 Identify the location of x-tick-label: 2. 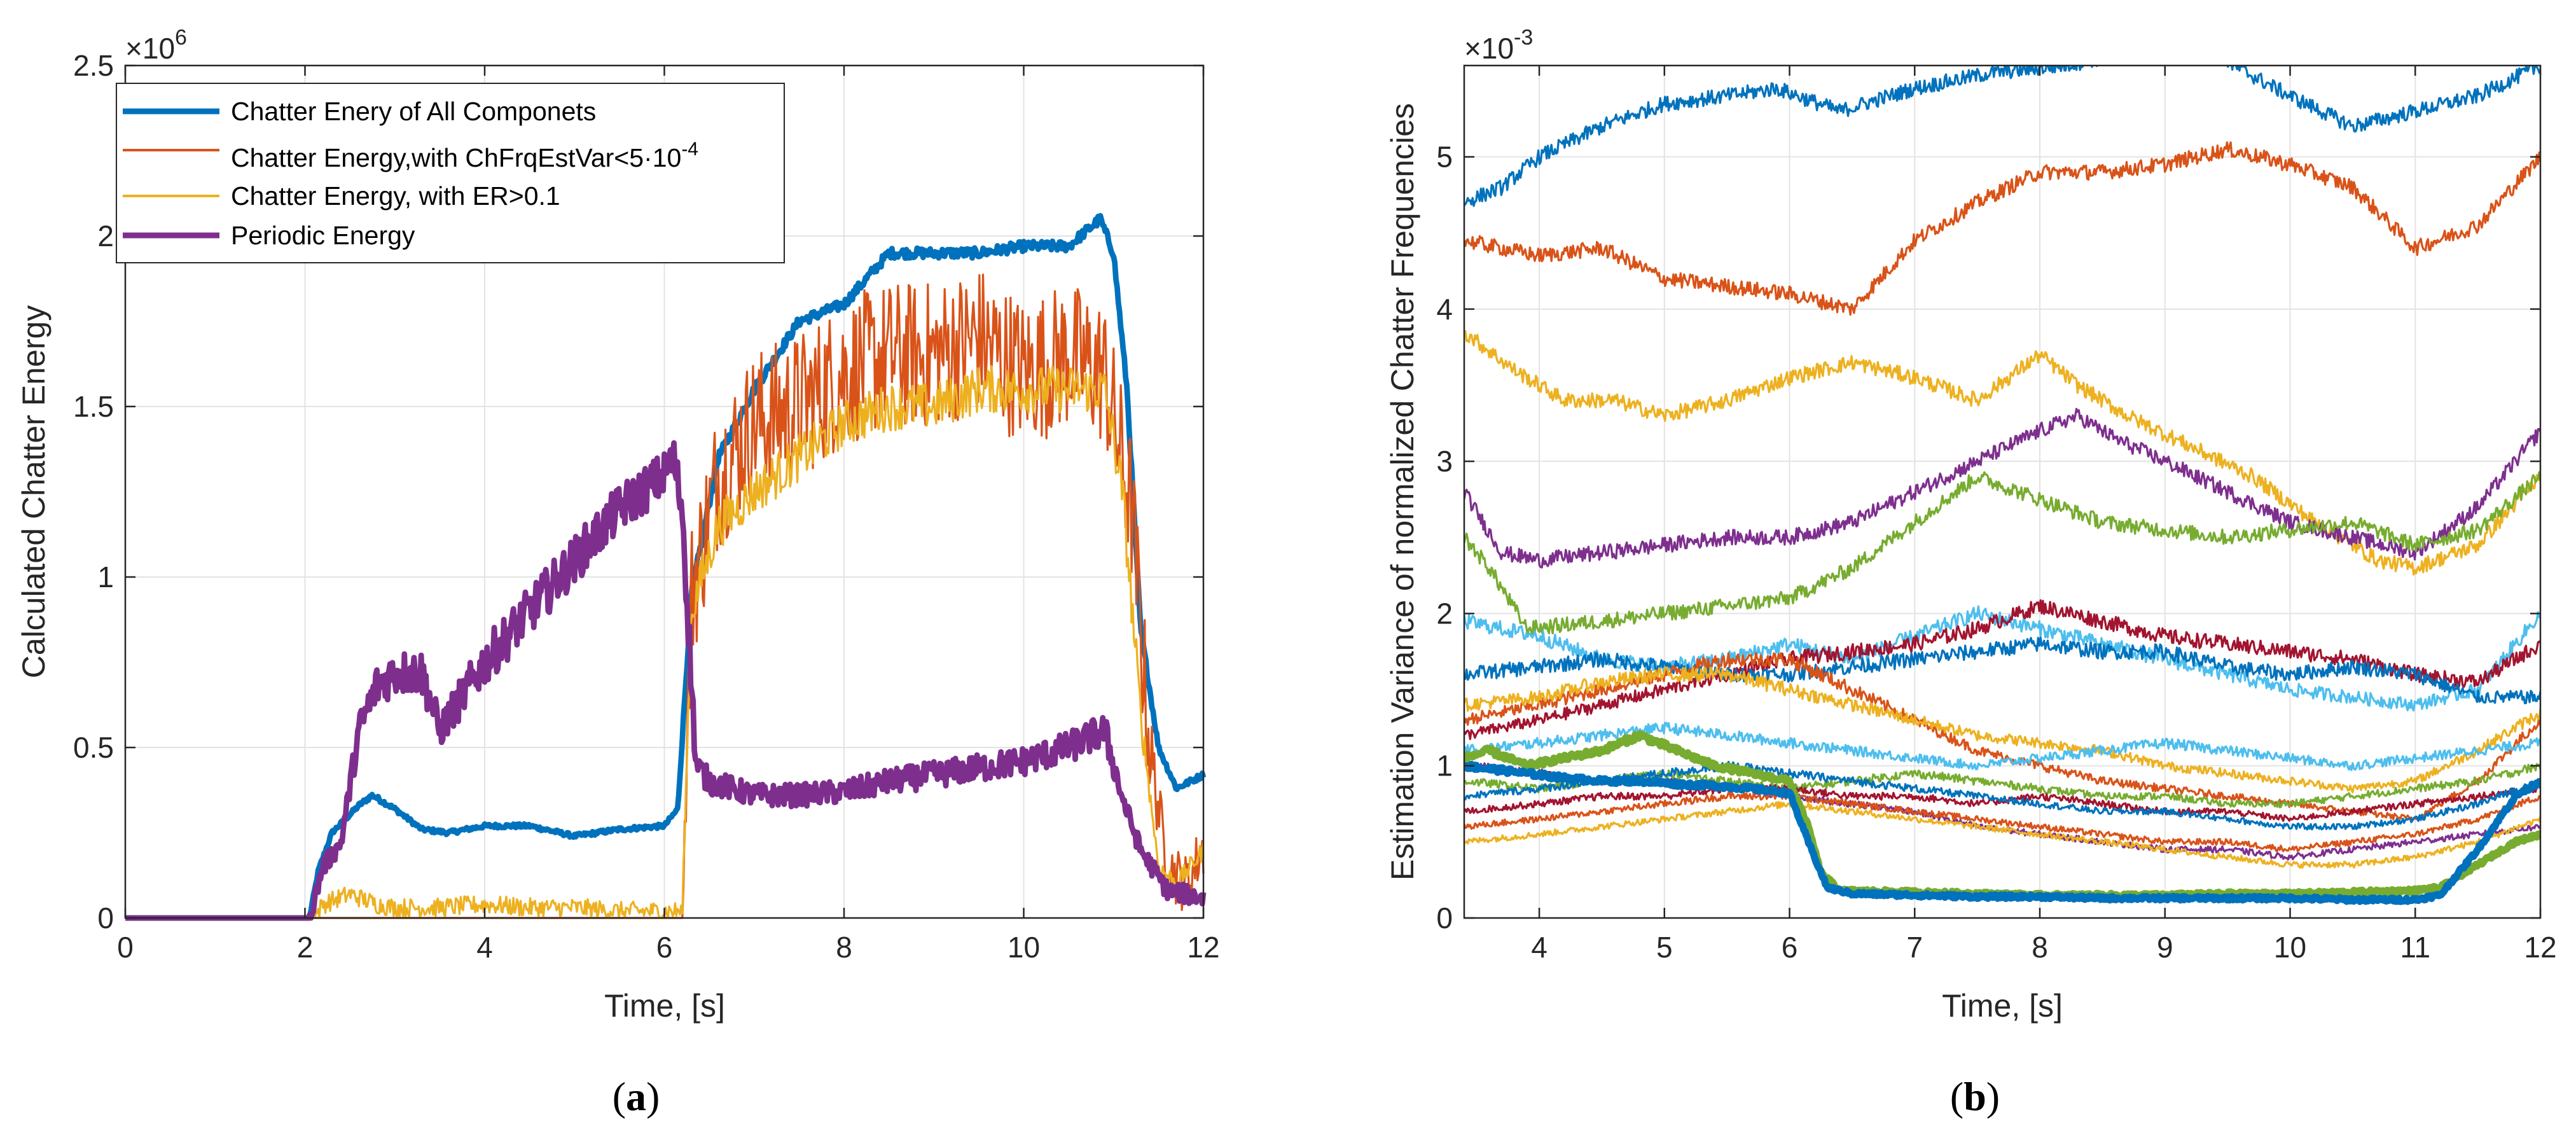
(305, 947).